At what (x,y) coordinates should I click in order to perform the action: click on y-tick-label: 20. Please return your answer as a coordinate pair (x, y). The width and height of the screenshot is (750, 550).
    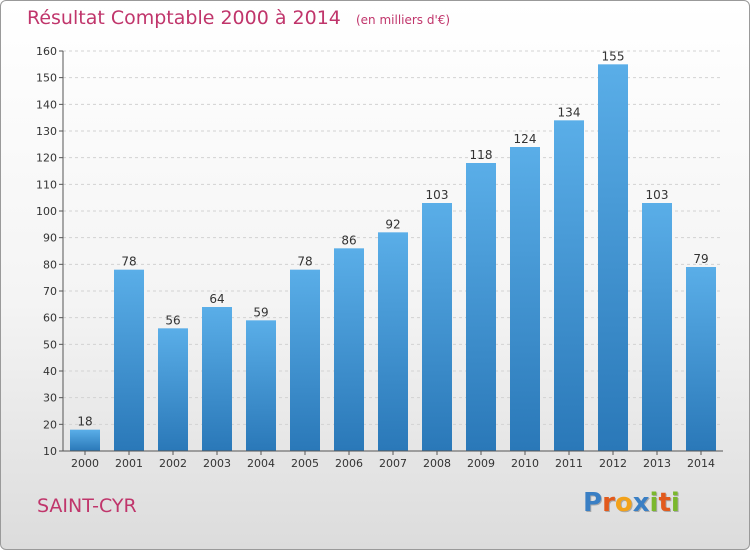
    Looking at the image, I should click on (50, 424).